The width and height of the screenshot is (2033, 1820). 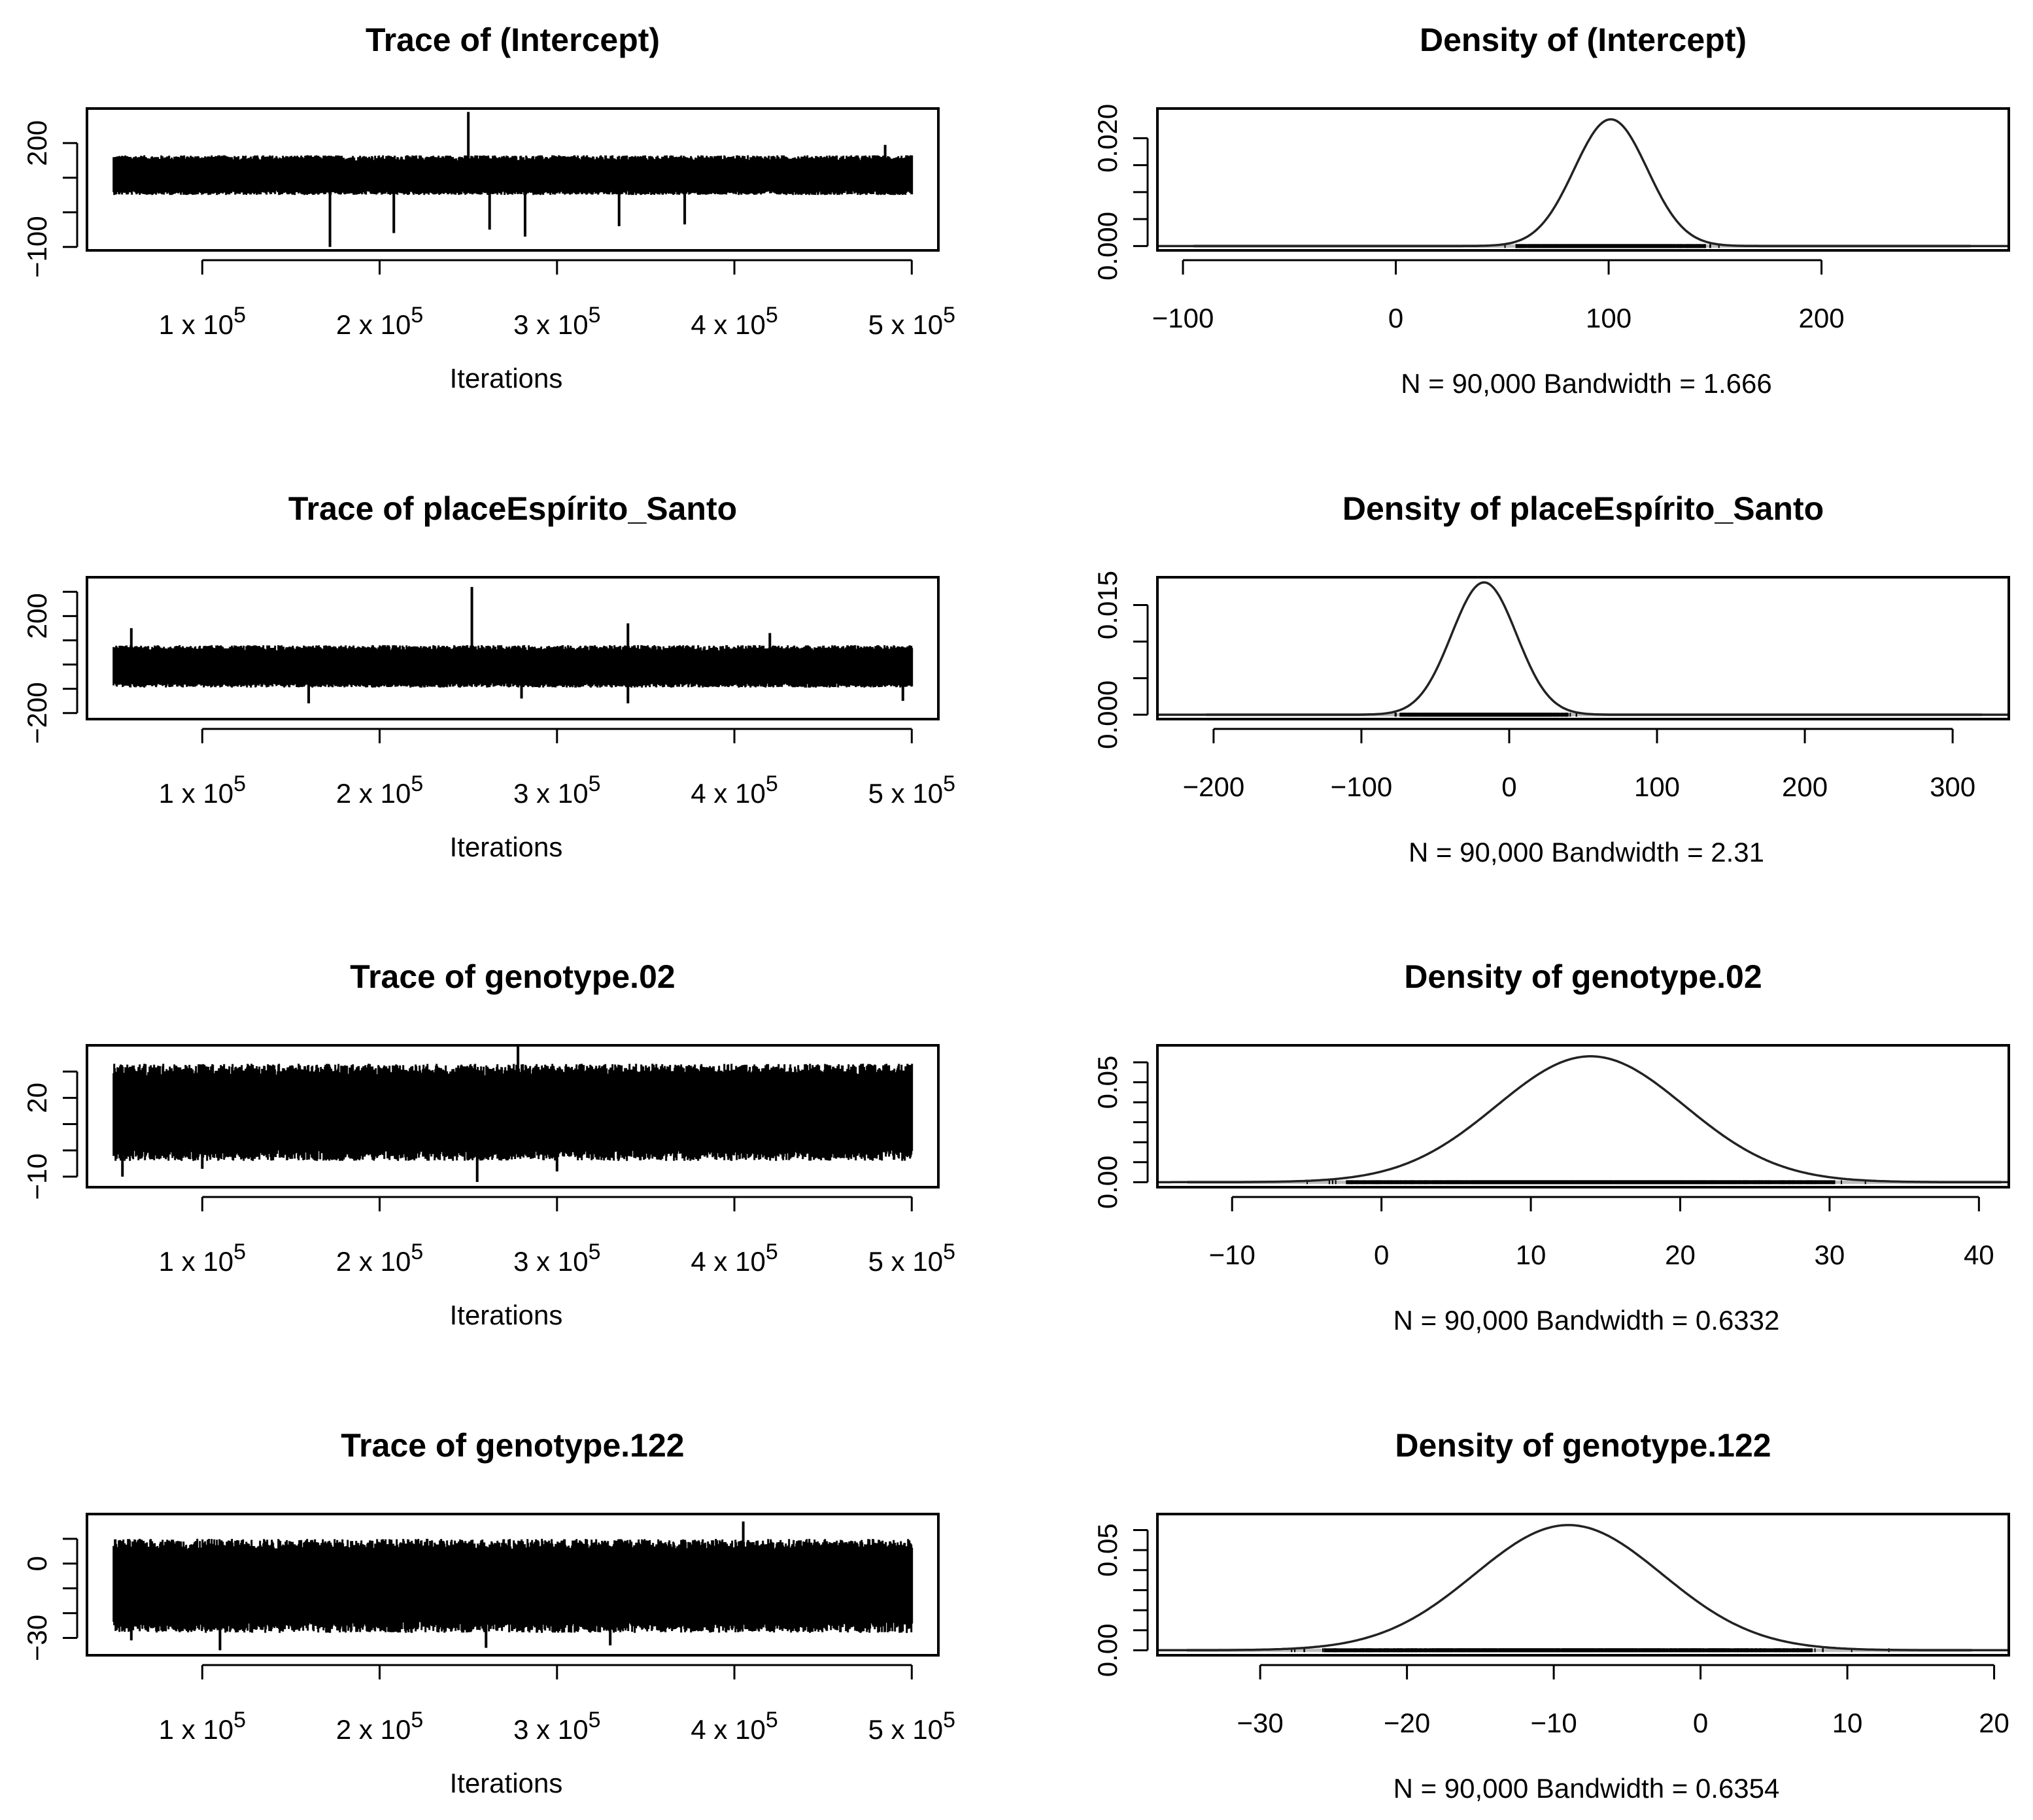 I want to click on y-tick-label: −100, so click(x=37, y=247).